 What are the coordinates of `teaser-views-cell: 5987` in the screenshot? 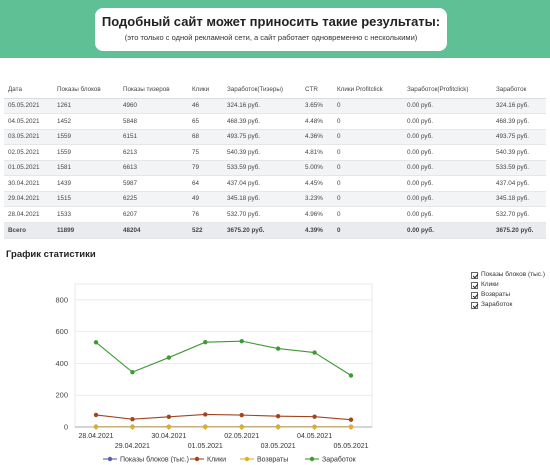 It's located at (153, 183).